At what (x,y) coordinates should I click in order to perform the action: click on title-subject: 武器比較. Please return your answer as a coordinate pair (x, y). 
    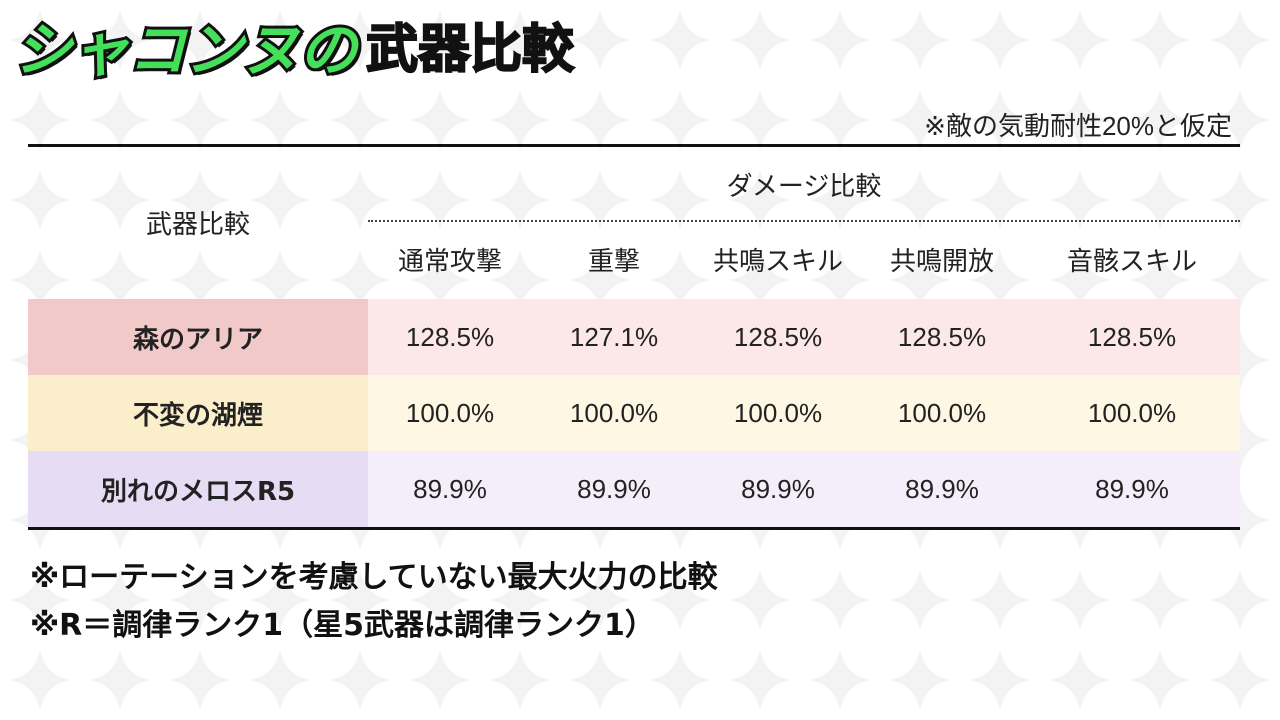
    Looking at the image, I should click on (470, 50).